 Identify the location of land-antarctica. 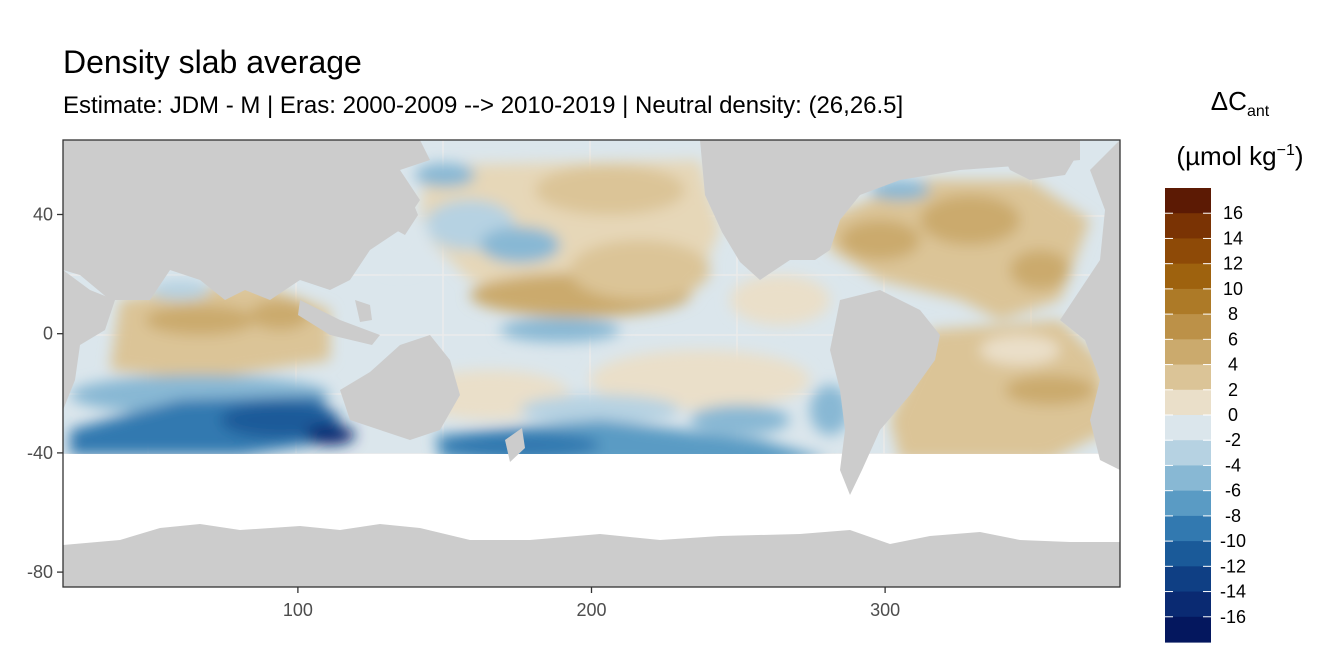
(591, 555).